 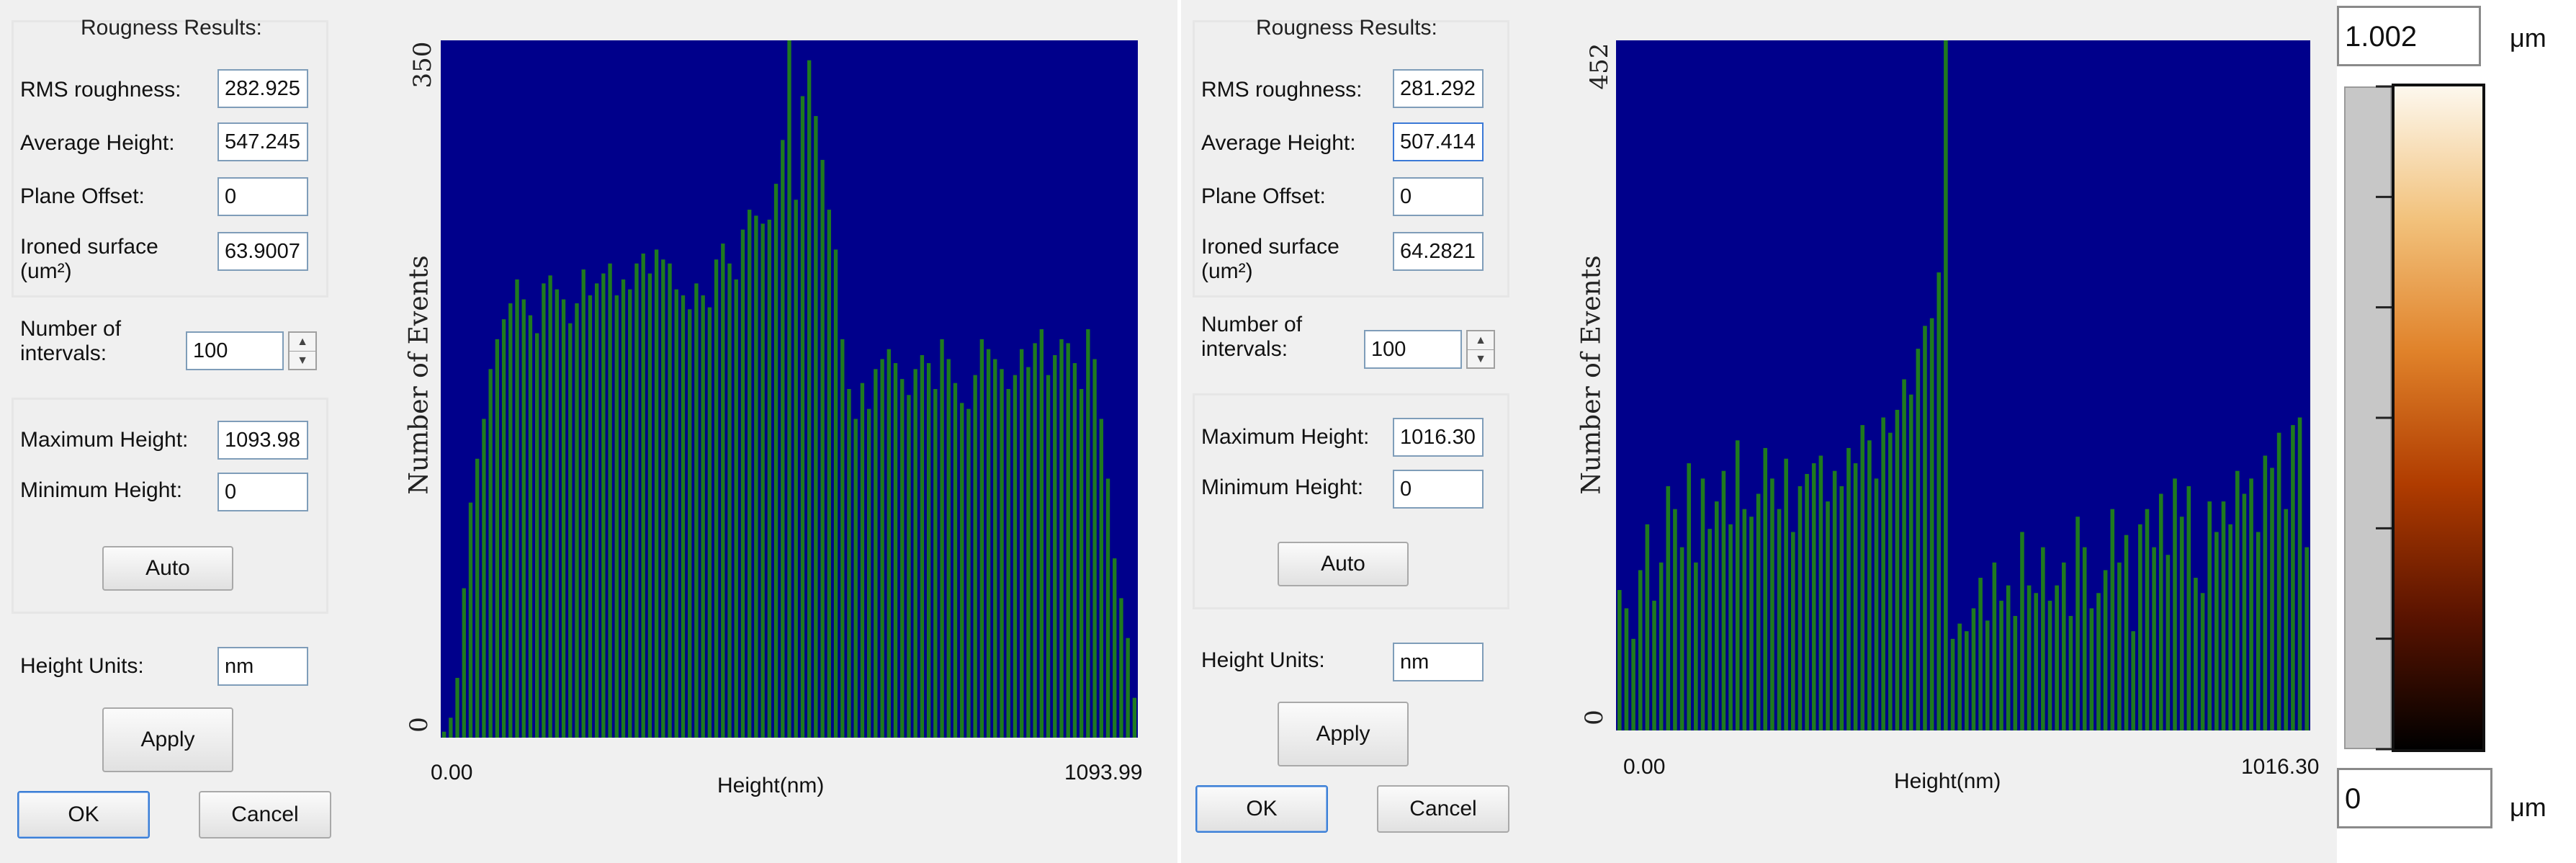 What do you see at coordinates (452, 772) in the screenshot?
I see `x-tick-label-min: 0.00` at bounding box center [452, 772].